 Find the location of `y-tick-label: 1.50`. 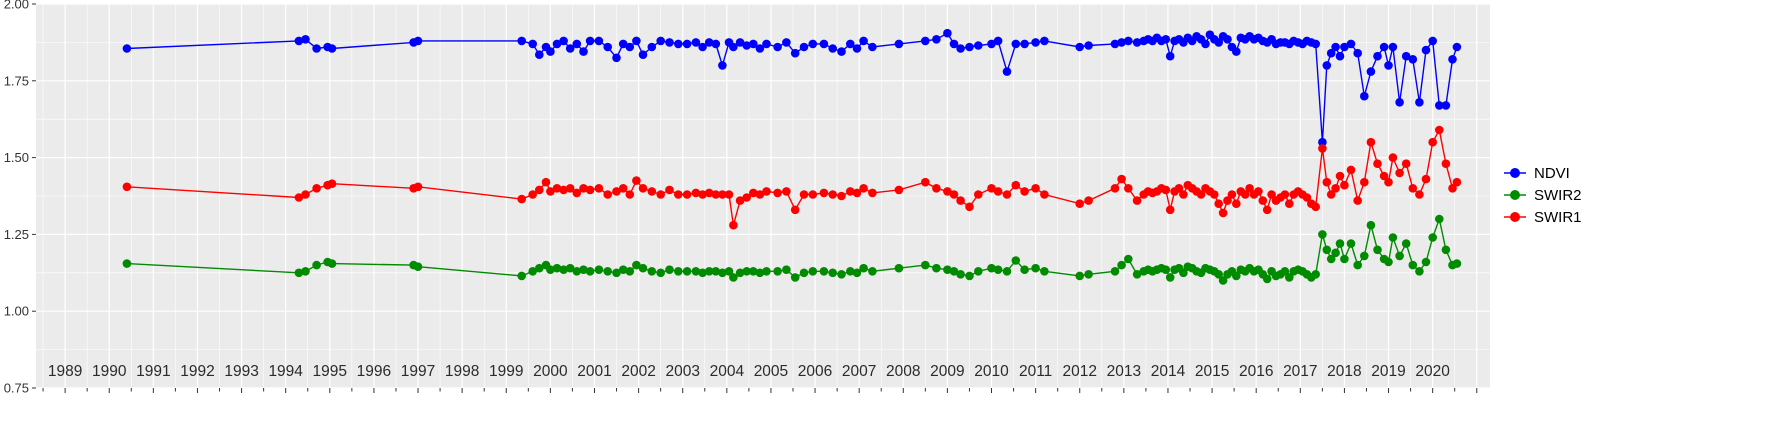

y-tick-label: 1.50 is located at coordinates (16, 157).